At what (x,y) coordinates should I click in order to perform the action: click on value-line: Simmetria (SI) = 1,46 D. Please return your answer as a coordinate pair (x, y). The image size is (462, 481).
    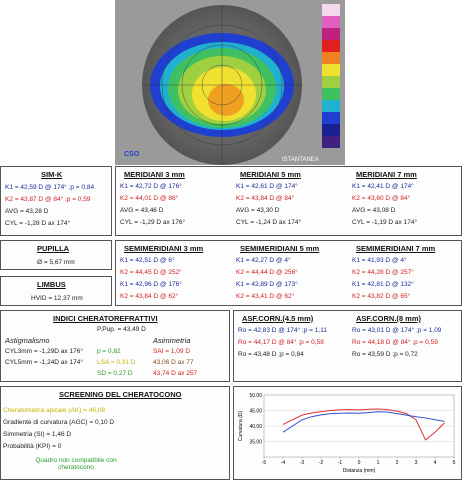
    Looking at the image, I should click on (37, 434).